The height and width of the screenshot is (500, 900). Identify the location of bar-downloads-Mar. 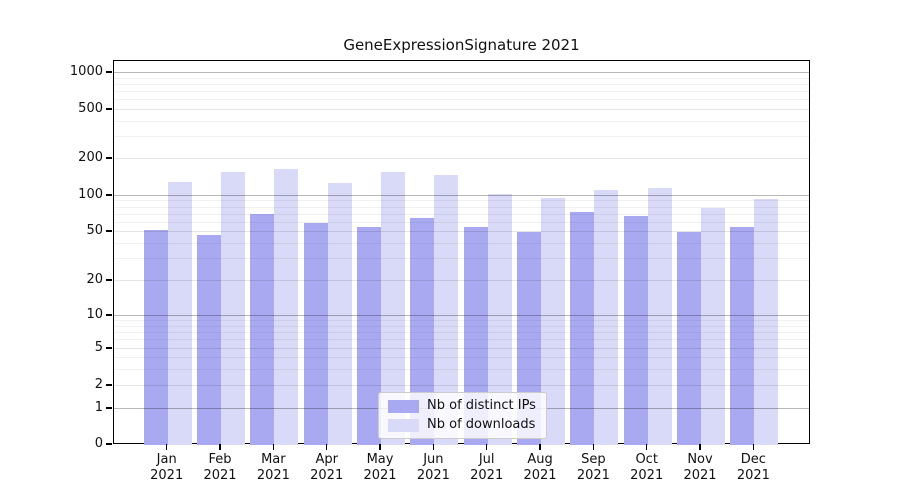
(286, 307).